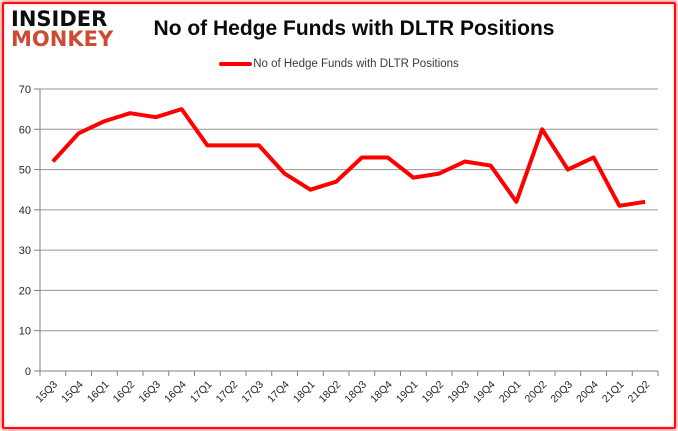 The image size is (678, 431). What do you see at coordinates (304, 392) in the screenshot?
I see `x-tick-label: 18Q1` at bounding box center [304, 392].